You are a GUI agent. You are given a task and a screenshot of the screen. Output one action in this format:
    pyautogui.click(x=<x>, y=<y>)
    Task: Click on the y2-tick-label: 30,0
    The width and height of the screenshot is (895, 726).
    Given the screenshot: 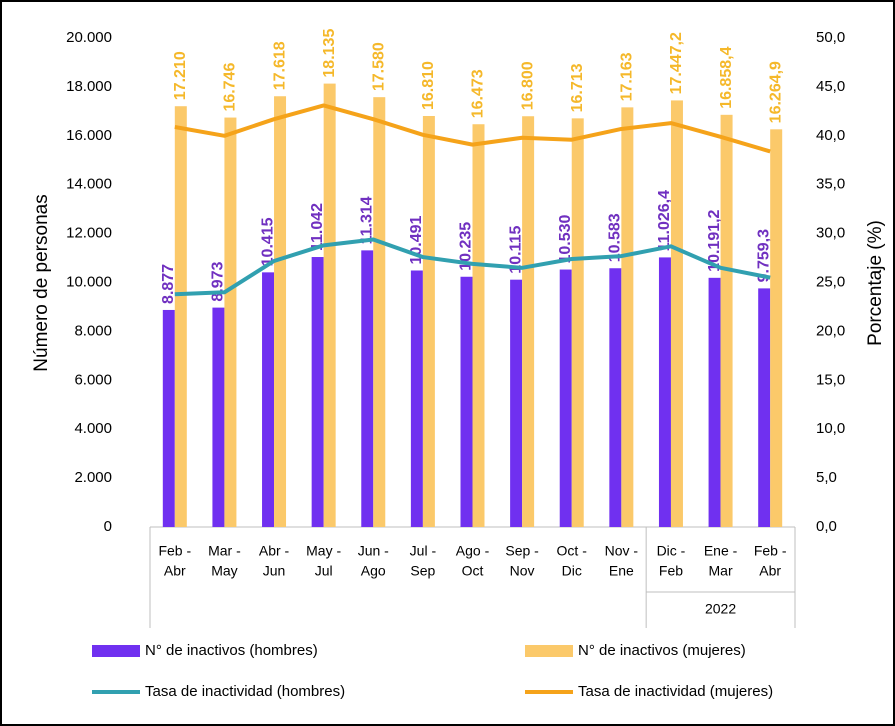 What is the action you would take?
    pyautogui.click(x=830, y=233)
    